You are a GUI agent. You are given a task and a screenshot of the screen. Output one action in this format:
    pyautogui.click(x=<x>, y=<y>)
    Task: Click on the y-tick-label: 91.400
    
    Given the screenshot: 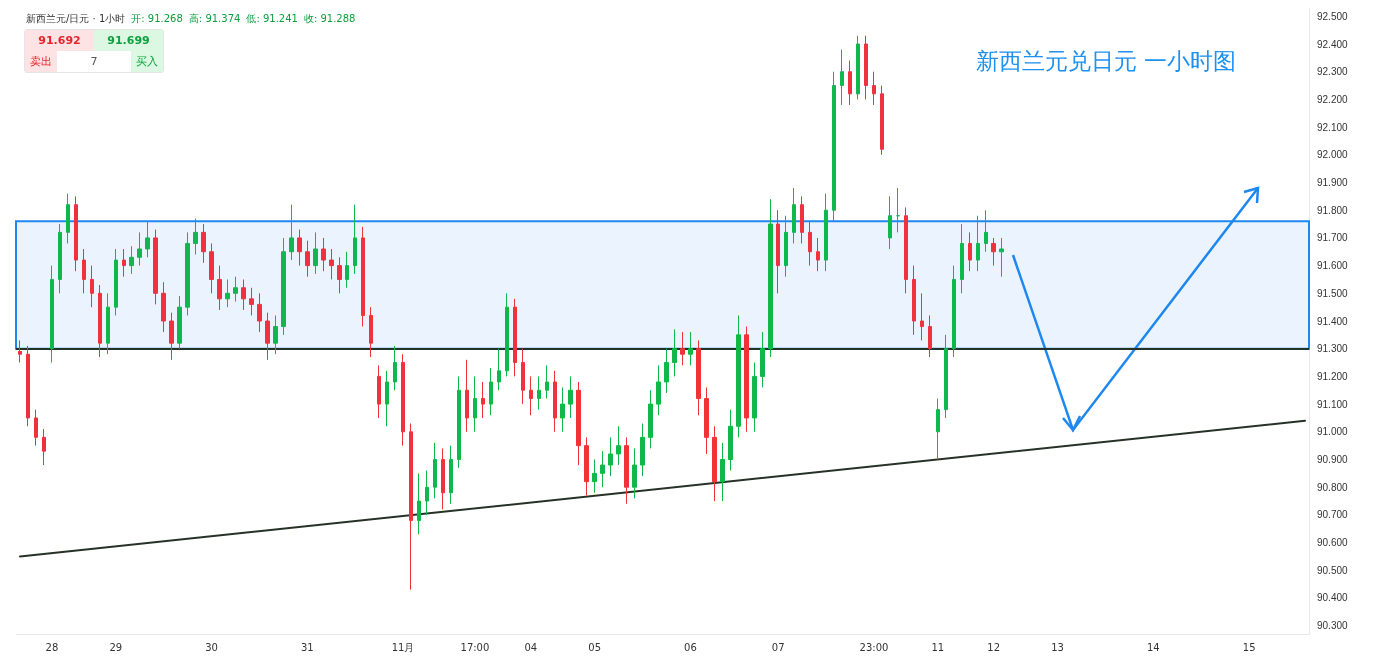 What is the action you would take?
    pyautogui.click(x=1333, y=321)
    